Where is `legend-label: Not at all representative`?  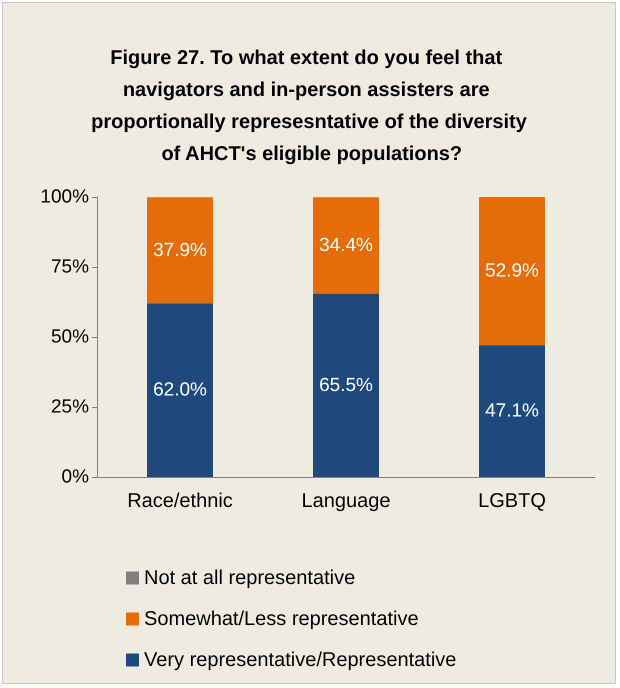
legend-label: Not at all representative is located at coordinates (250, 578).